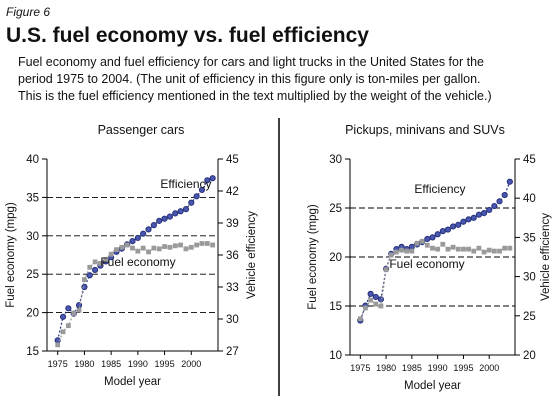 The width and height of the screenshot is (558, 400). I want to click on y-tick-label: 30, so click(335, 160).